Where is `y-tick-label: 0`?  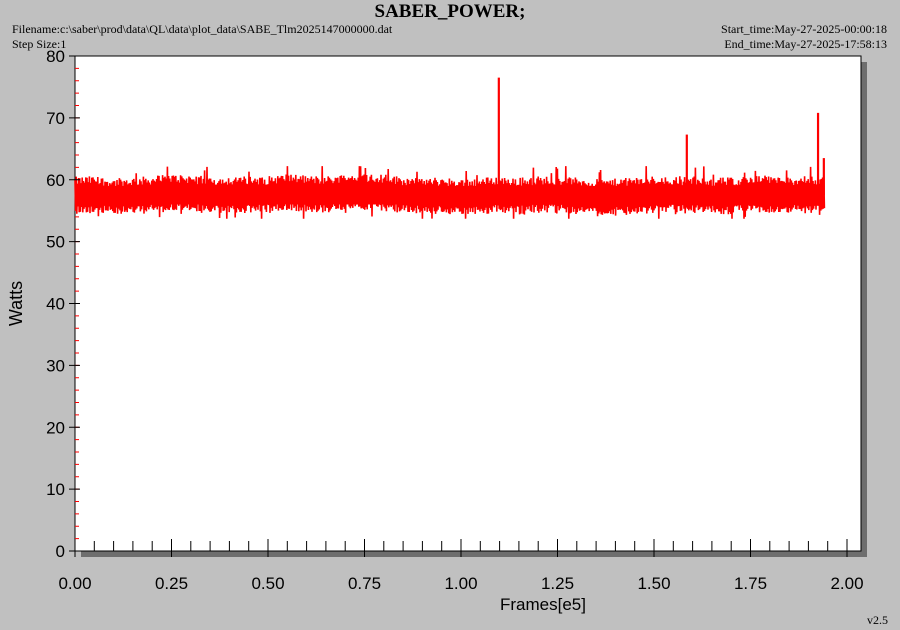
y-tick-label: 0 is located at coordinates (60, 551).